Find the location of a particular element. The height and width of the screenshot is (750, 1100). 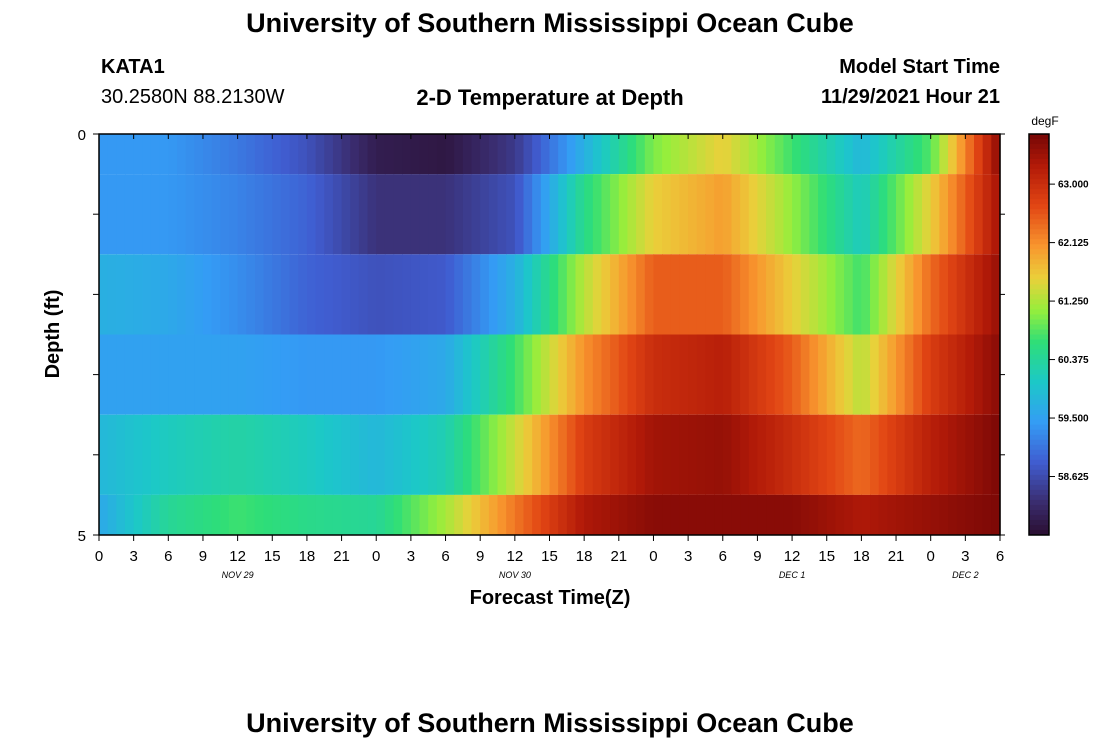

x-tick-label: 12 is located at coordinates (237, 556).